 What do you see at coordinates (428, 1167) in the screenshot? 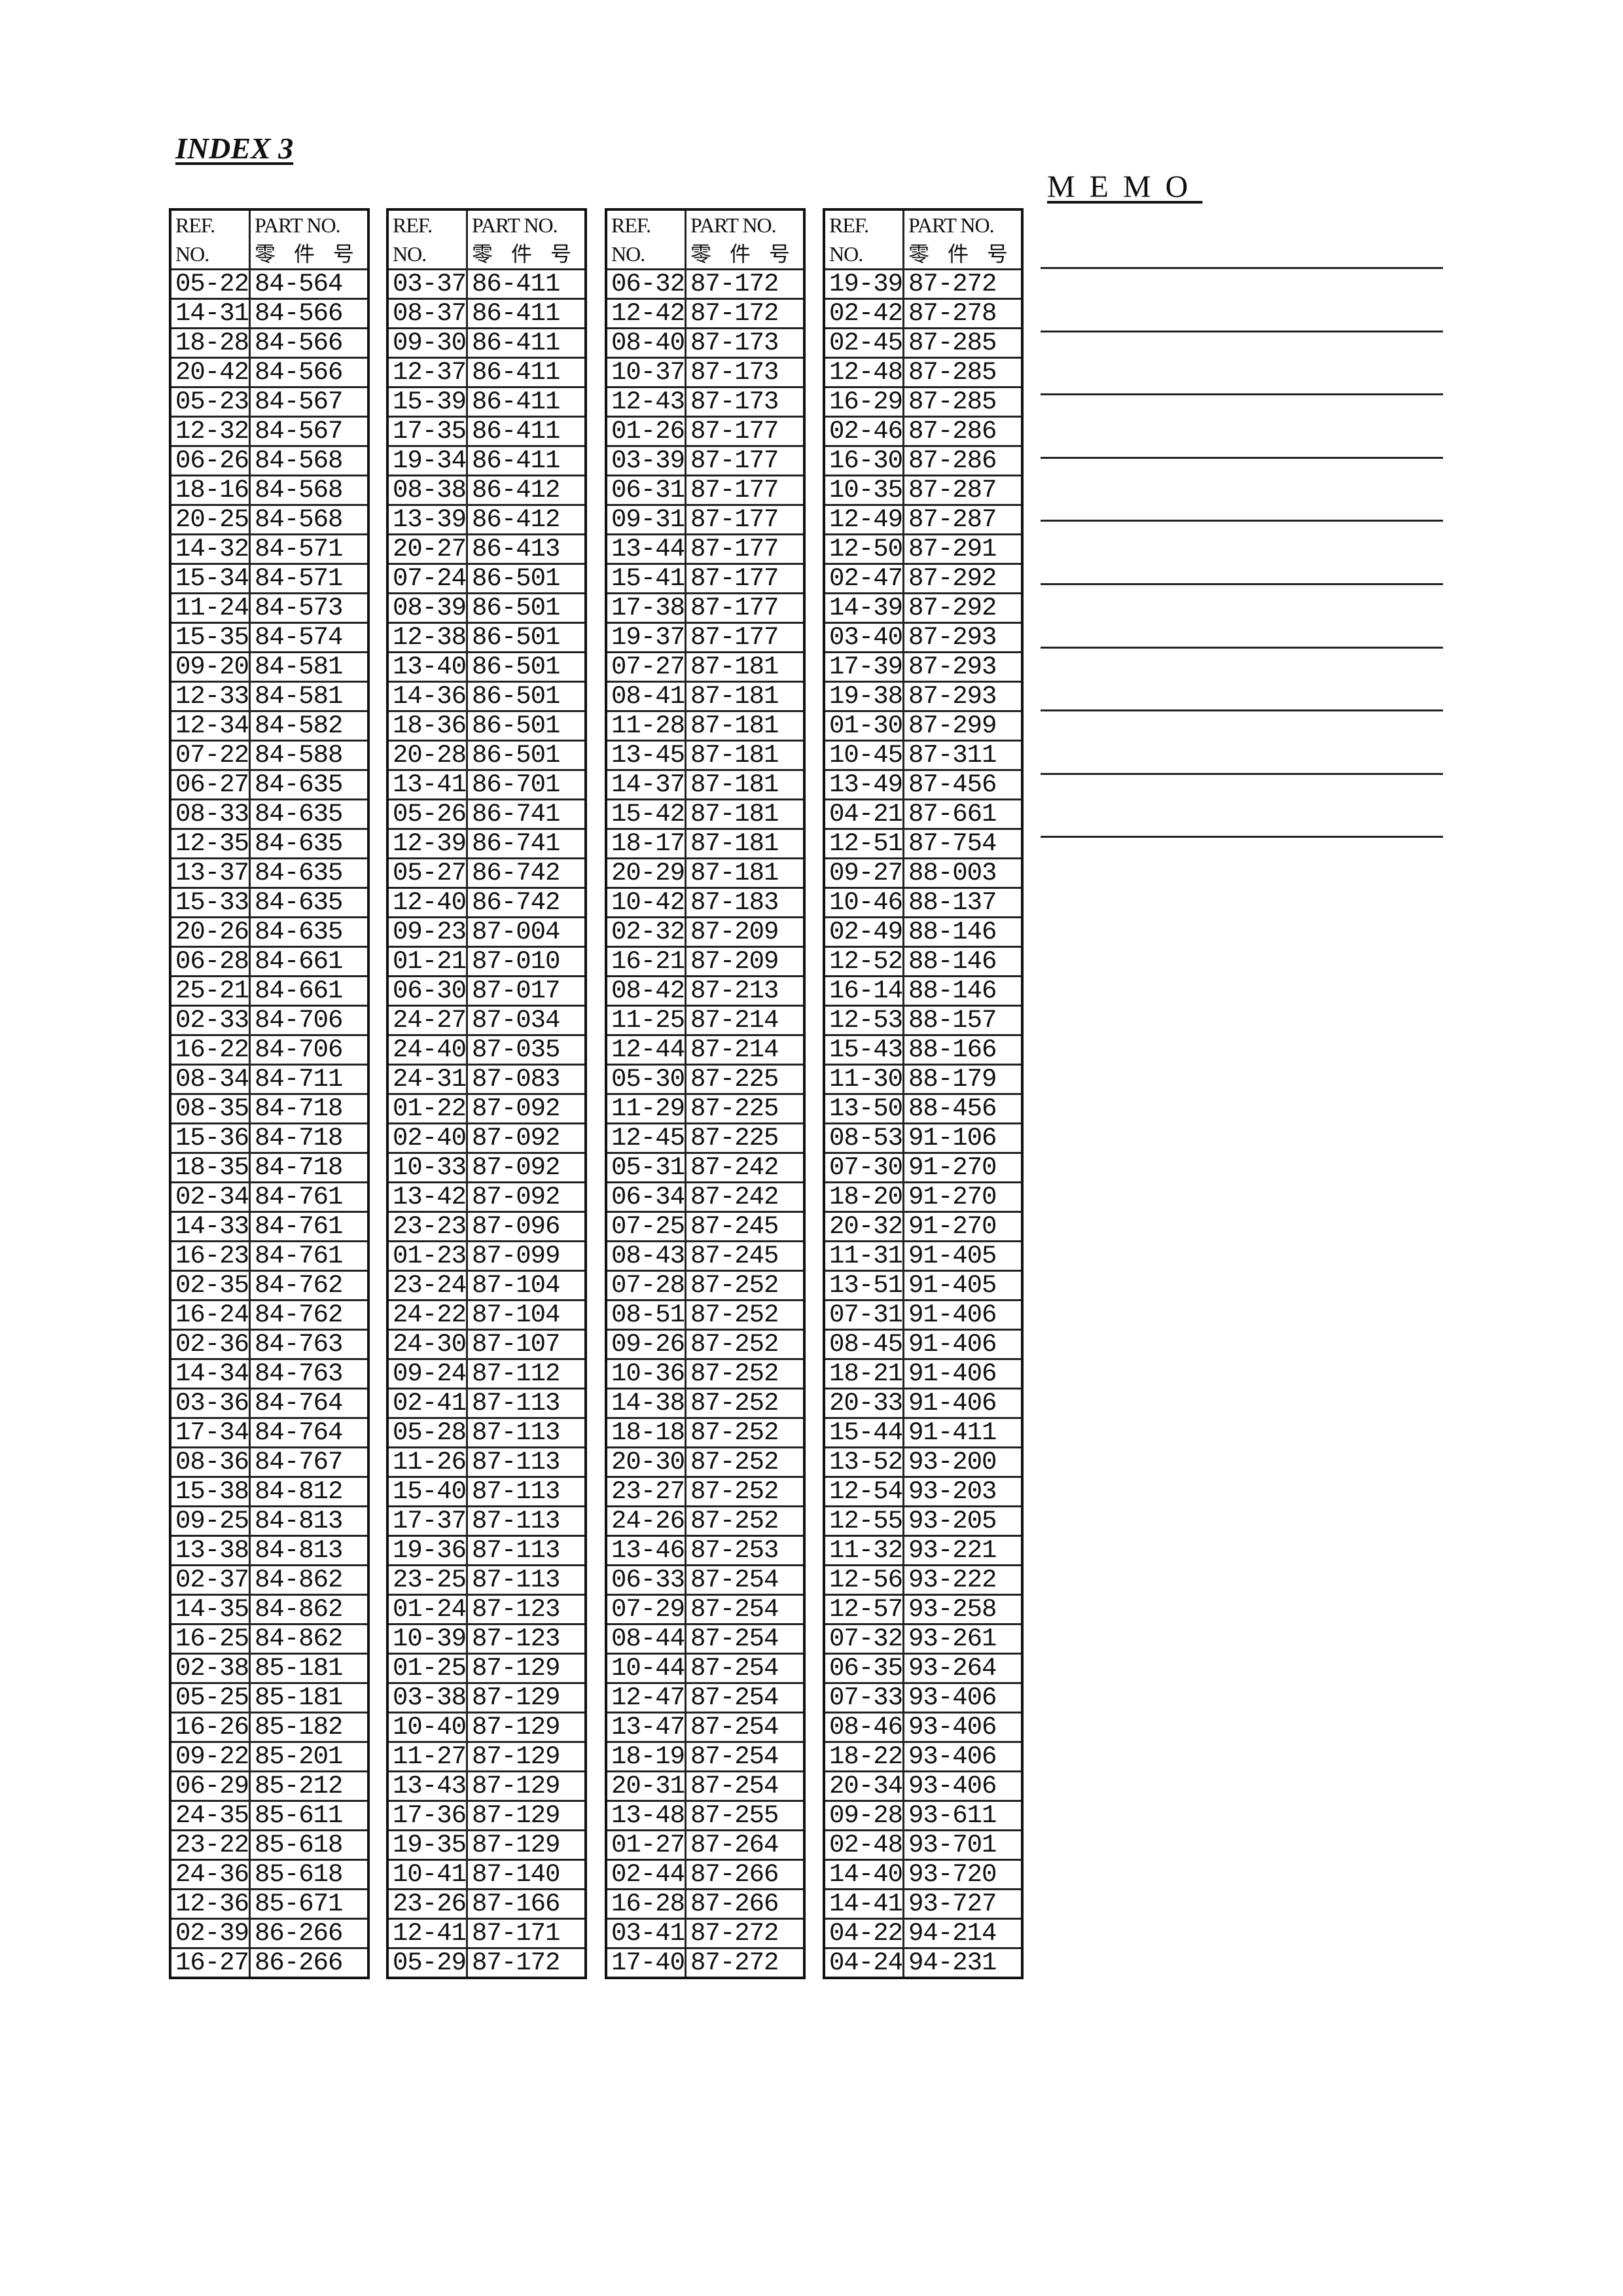
I see `ref-no-cell: 10-33` at bounding box center [428, 1167].